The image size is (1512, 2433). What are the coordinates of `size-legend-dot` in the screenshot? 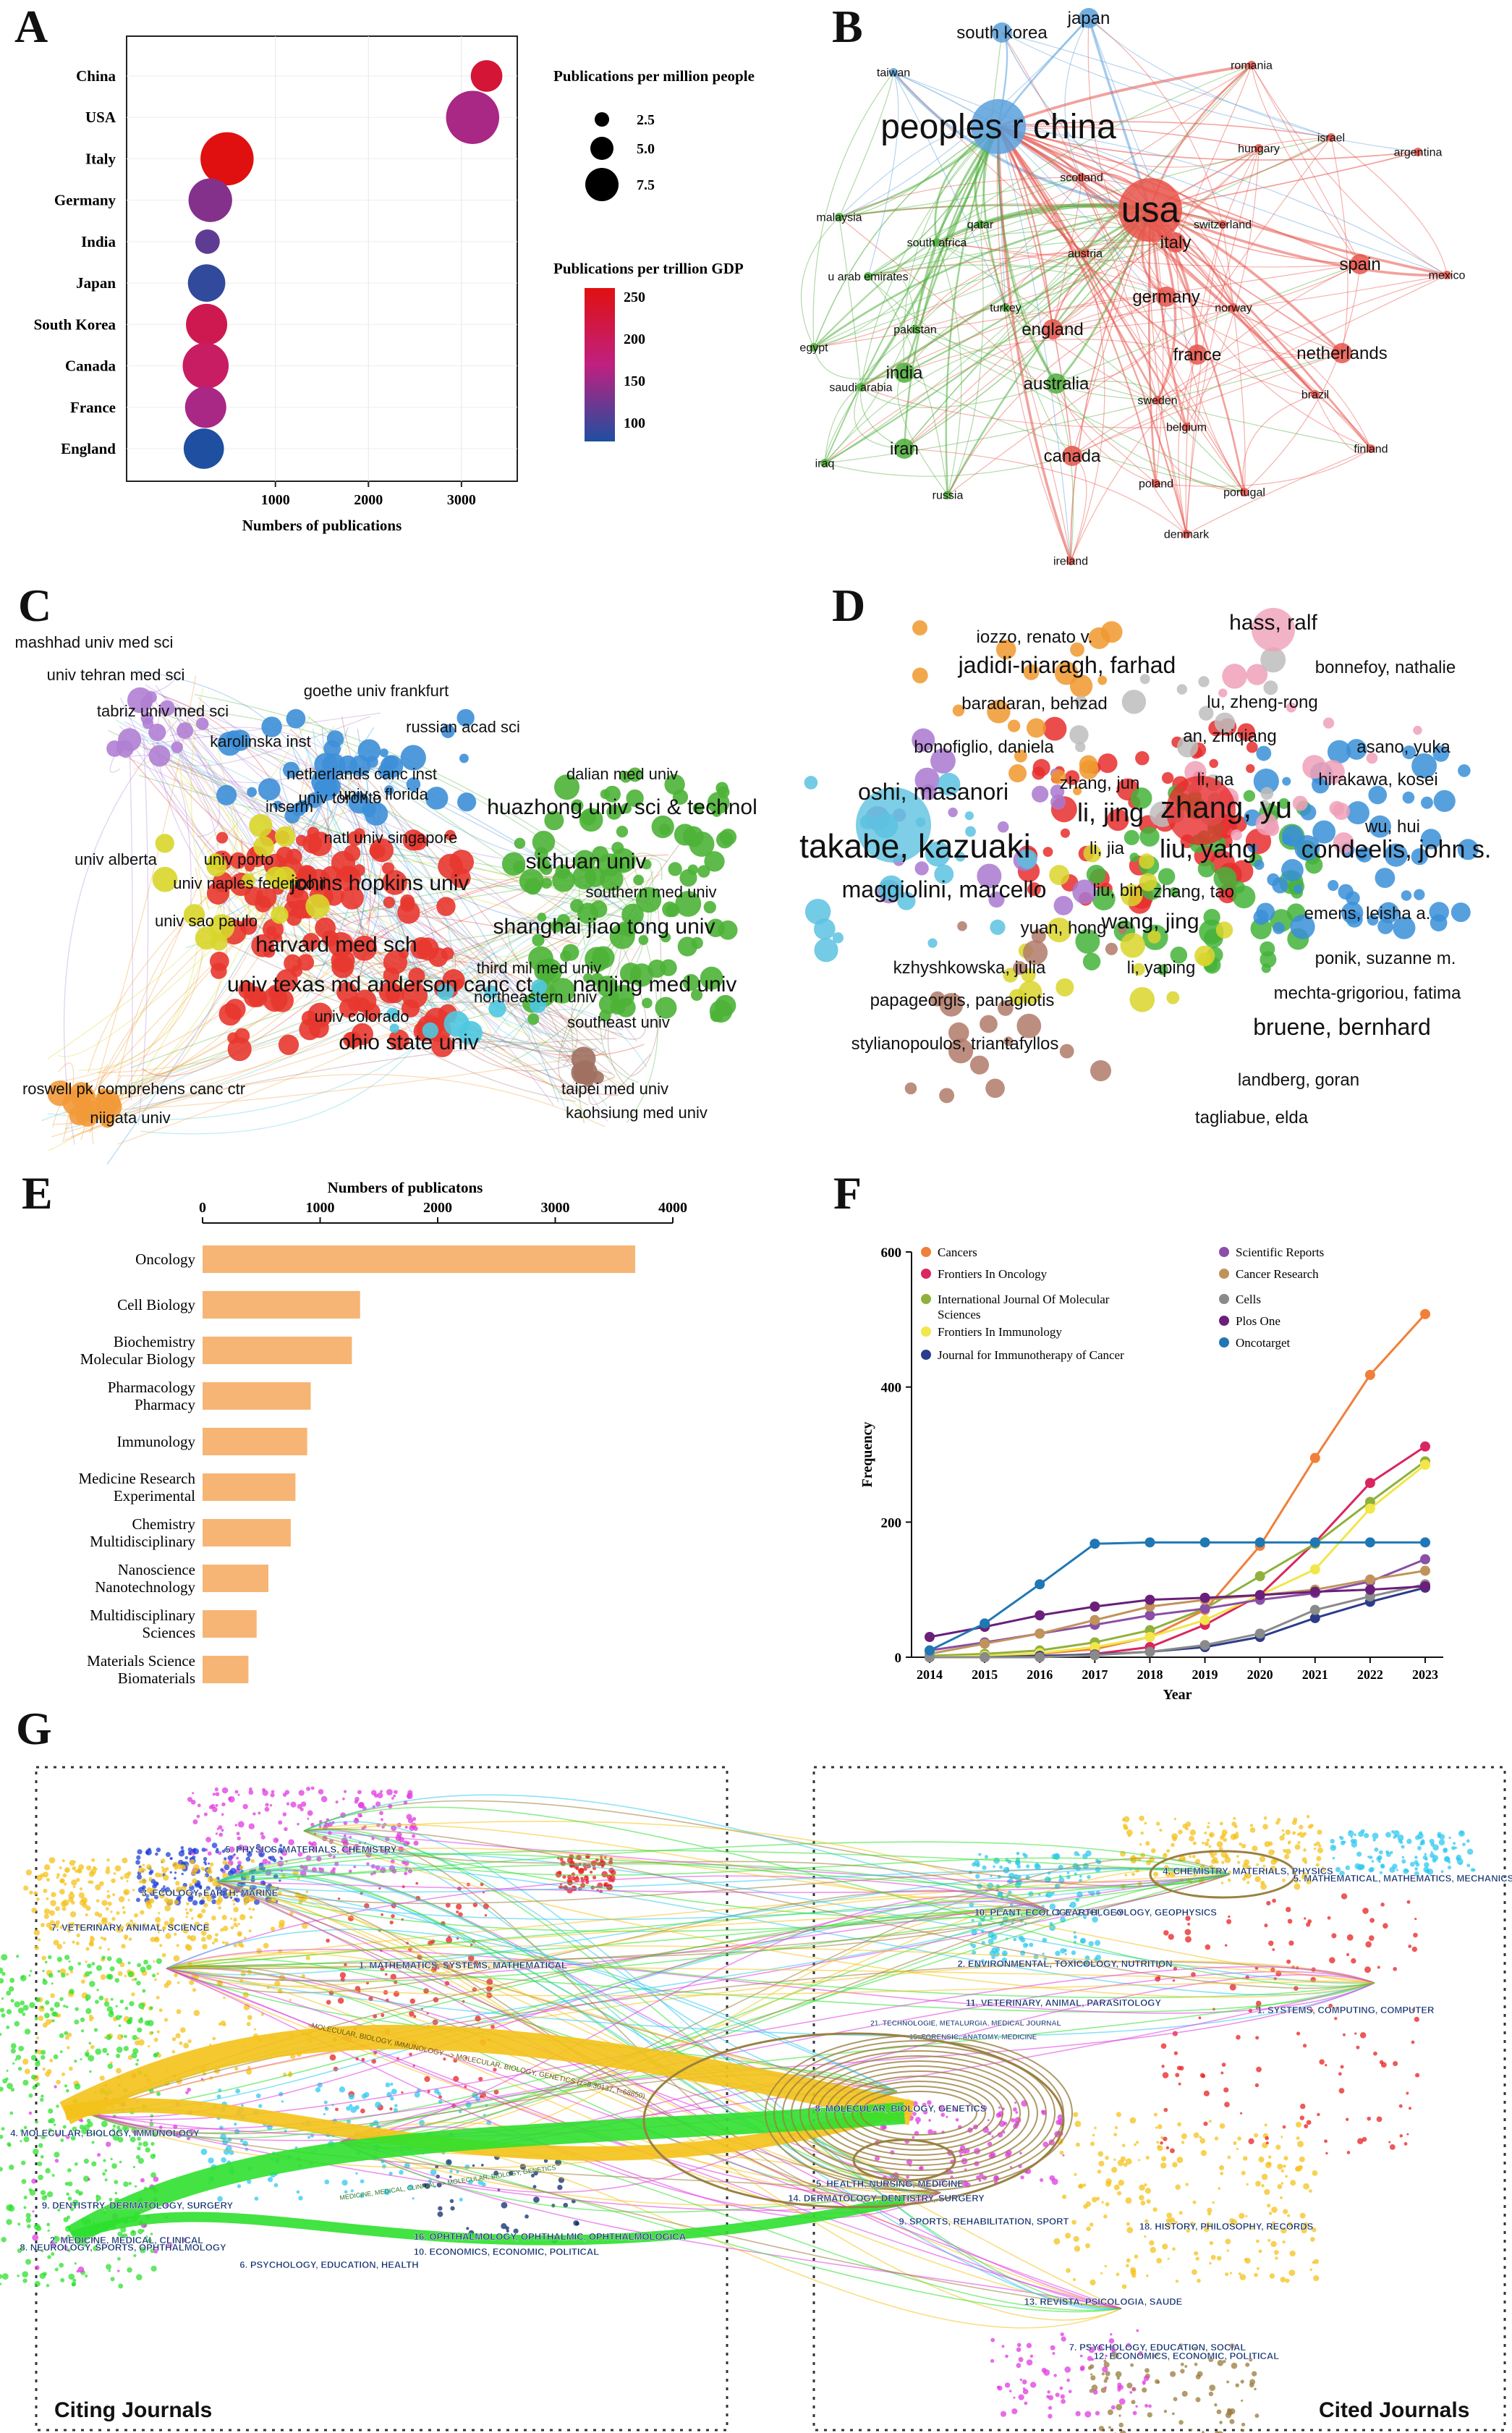 It's located at (602, 185).